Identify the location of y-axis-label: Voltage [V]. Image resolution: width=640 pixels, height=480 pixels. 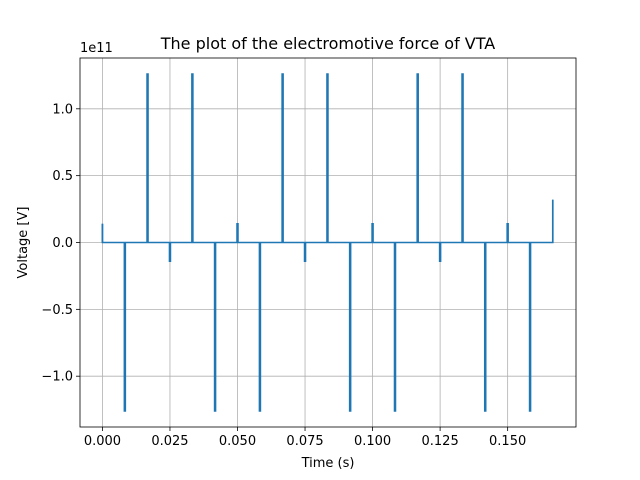
(23, 243).